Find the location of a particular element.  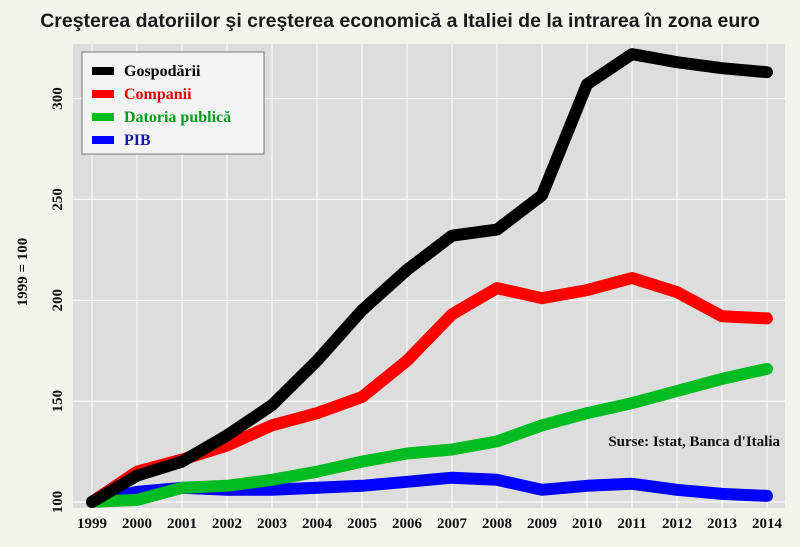

x-tick-label: 2005 is located at coordinates (362, 524).